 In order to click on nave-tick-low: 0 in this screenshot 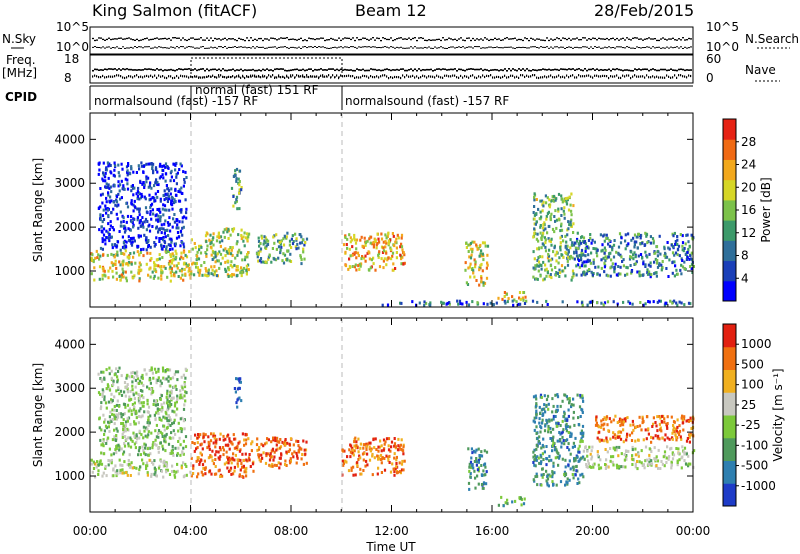, I will do `click(710, 78)`.